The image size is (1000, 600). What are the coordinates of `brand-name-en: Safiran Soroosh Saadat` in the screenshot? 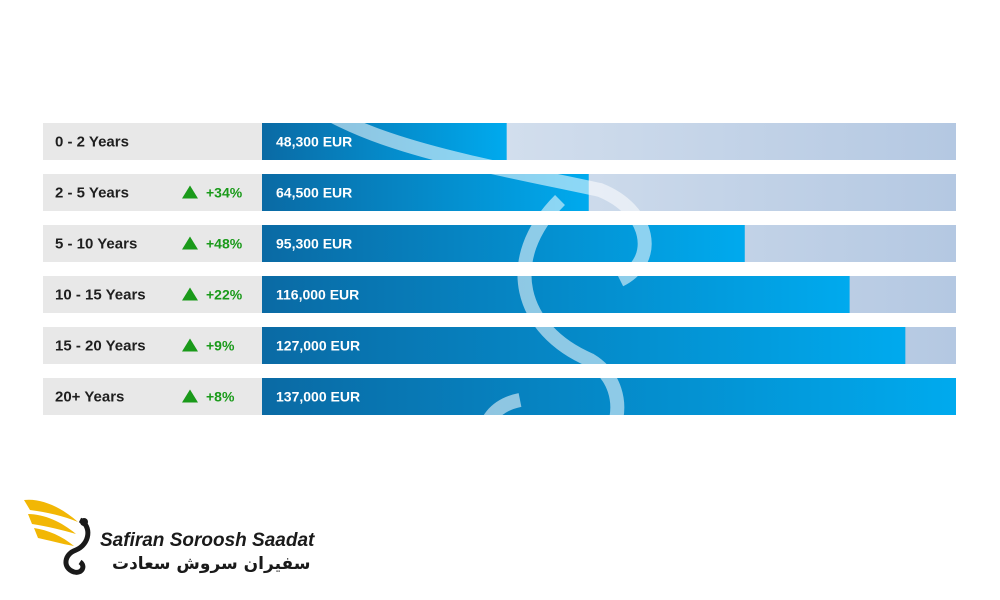 It's located at (207, 540).